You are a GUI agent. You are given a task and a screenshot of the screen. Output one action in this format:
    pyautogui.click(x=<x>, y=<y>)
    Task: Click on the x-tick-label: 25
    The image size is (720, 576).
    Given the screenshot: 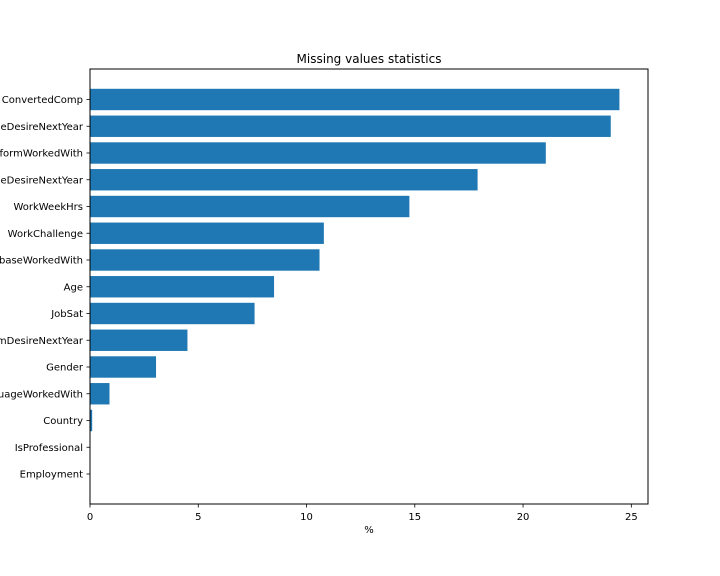 What is the action you would take?
    pyautogui.click(x=631, y=517)
    